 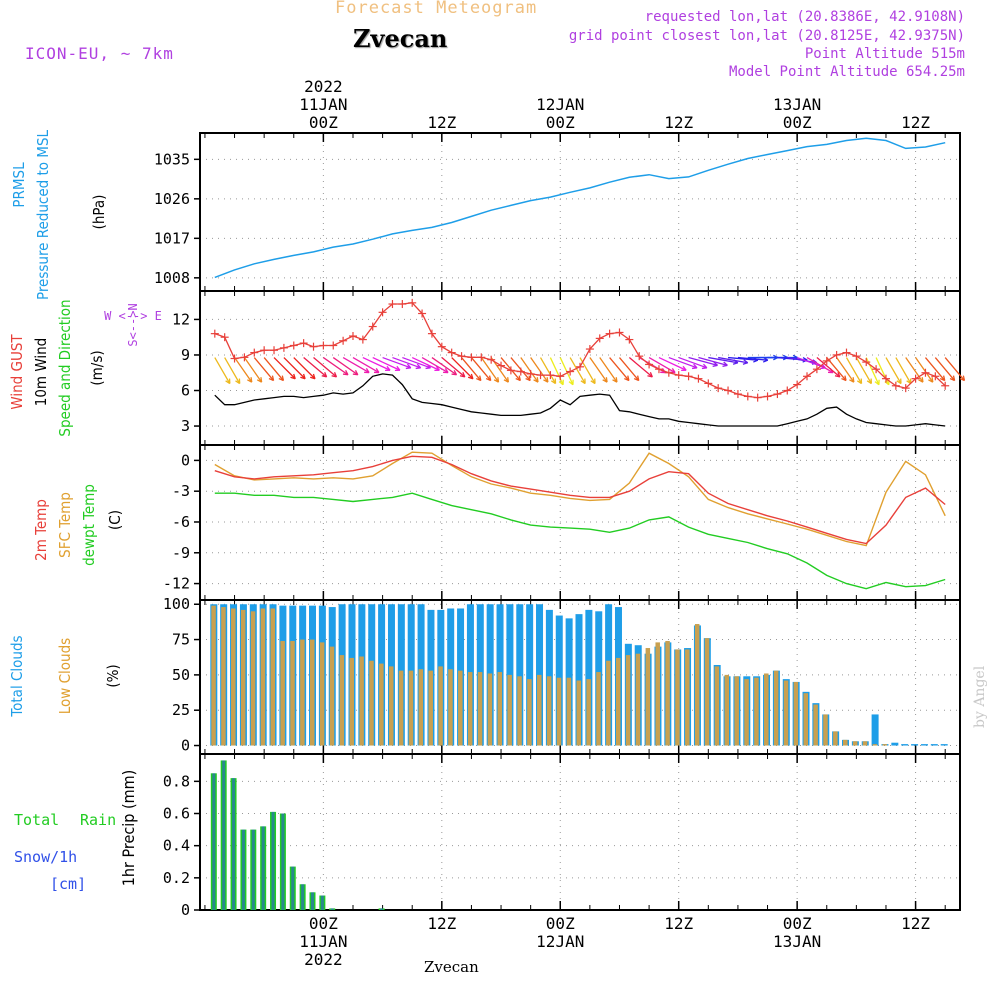 What do you see at coordinates (797, 104) in the screenshot?
I see `top-time-label: 13JAN` at bounding box center [797, 104].